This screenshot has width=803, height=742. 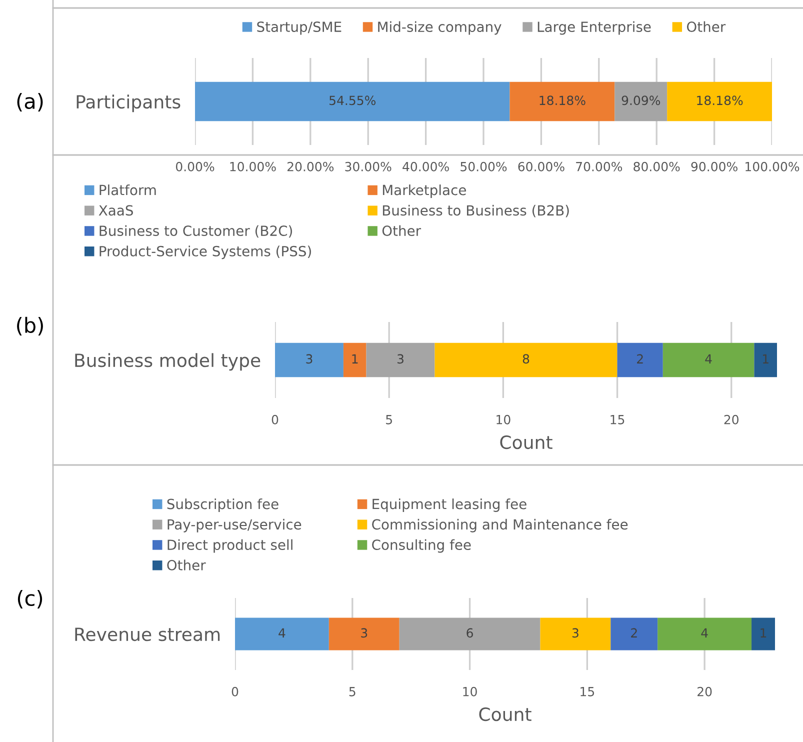 What do you see at coordinates (30, 326) in the screenshot?
I see `text: (b)` at bounding box center [30, 326].